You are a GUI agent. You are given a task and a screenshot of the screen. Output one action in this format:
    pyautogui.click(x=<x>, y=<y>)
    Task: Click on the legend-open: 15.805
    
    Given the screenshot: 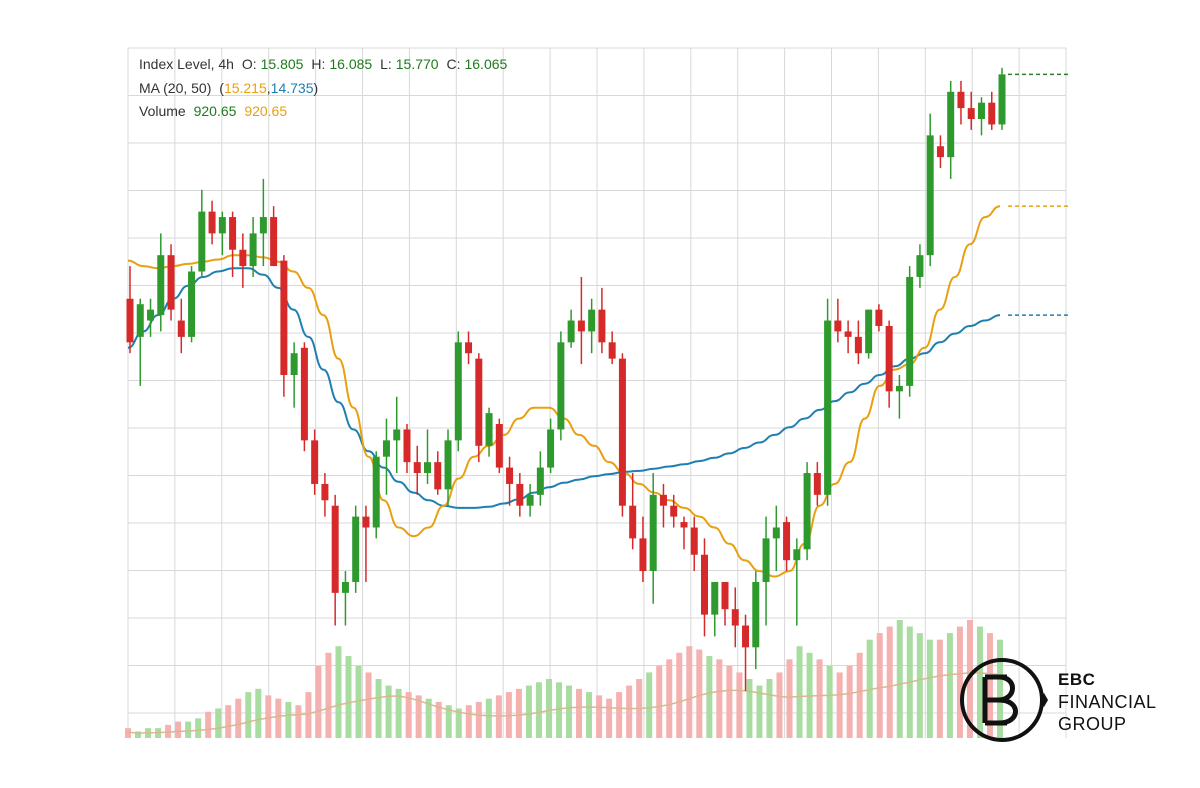 What is the action you would take?
    pyautogui.click(x=282, y=64)
    